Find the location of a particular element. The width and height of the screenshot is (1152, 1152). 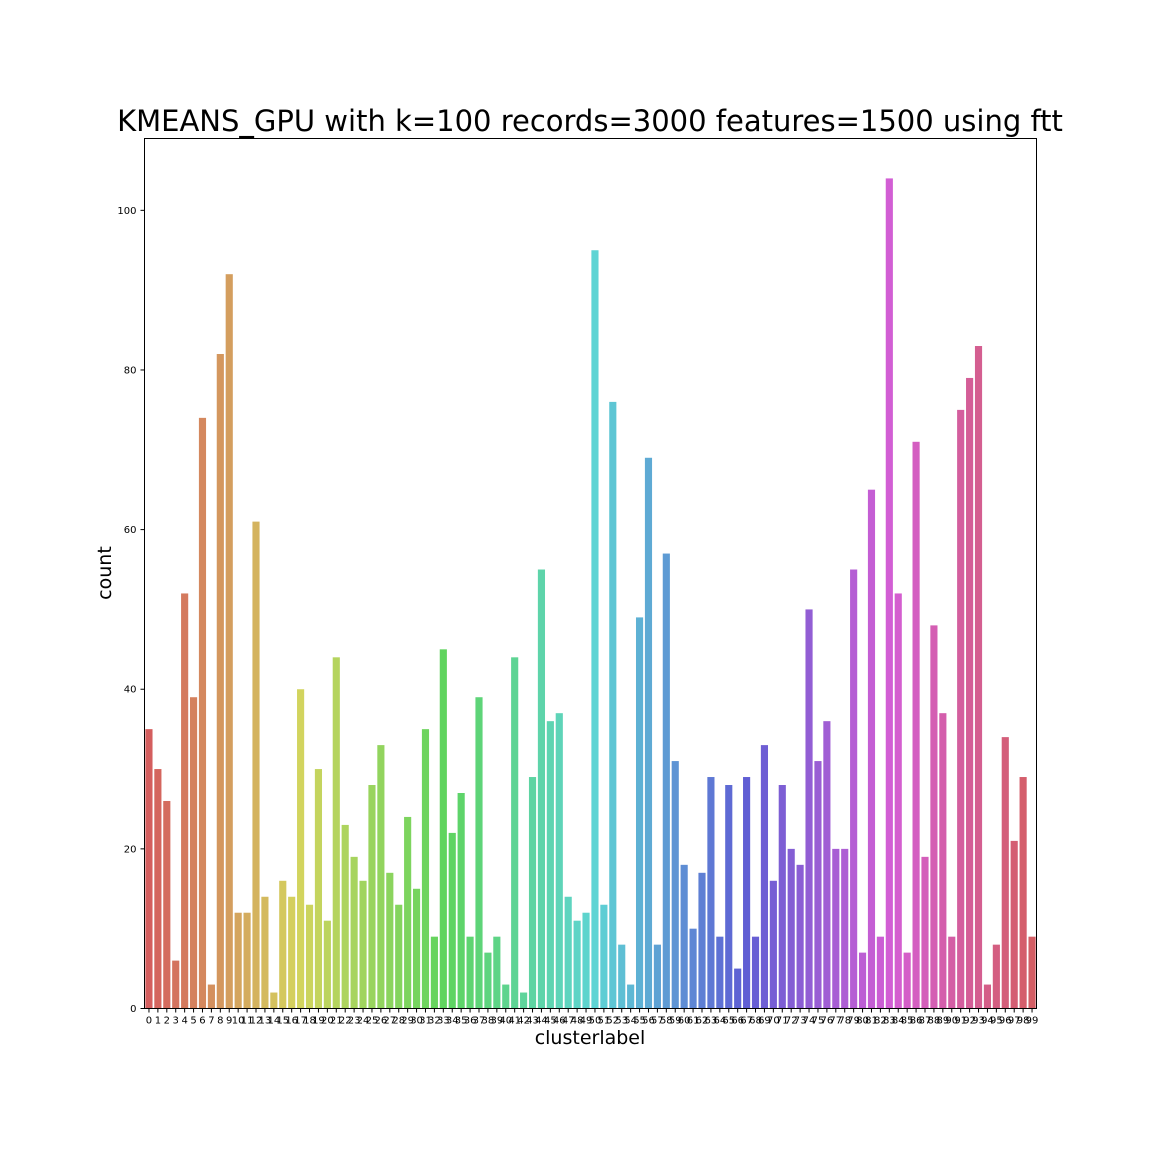

x-tick-label: 58 is located at coordinates (666, 1021).